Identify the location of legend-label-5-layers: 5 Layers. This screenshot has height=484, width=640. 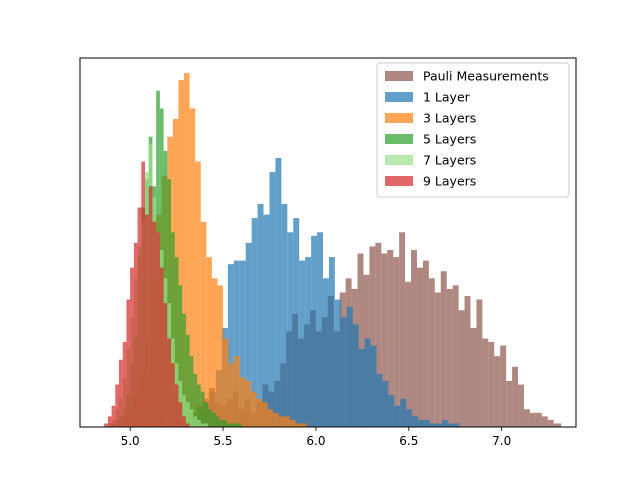
(449, 139).